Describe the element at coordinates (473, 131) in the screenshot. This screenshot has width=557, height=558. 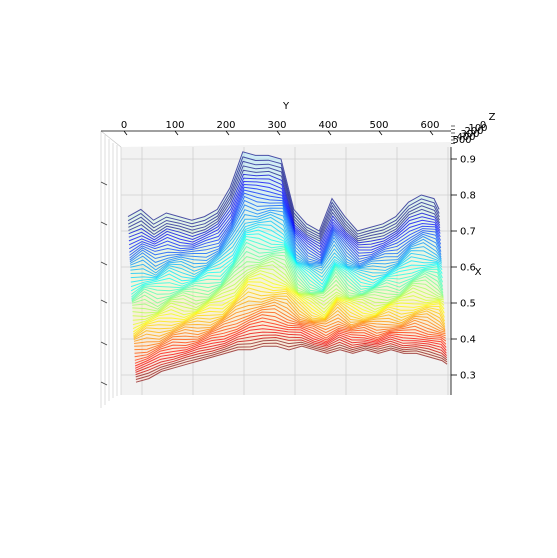
I see `z-tick-label-2: 200` at that location.